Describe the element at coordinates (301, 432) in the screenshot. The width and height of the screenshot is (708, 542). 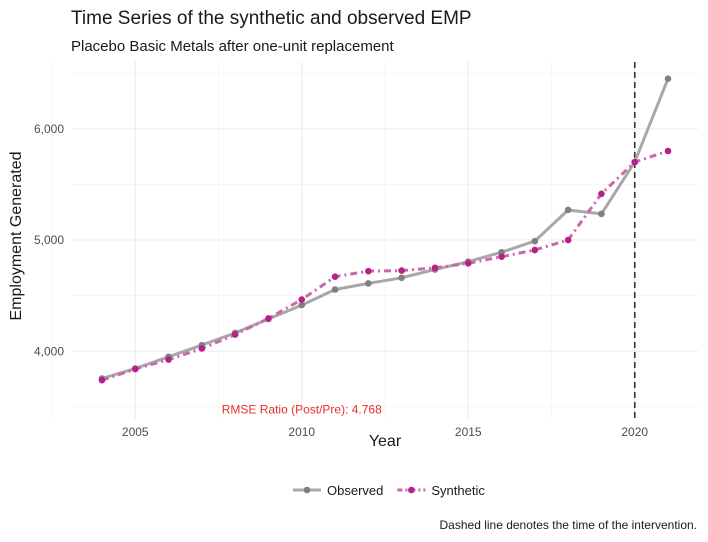
I see `x-tick-label: 2010` at that location.